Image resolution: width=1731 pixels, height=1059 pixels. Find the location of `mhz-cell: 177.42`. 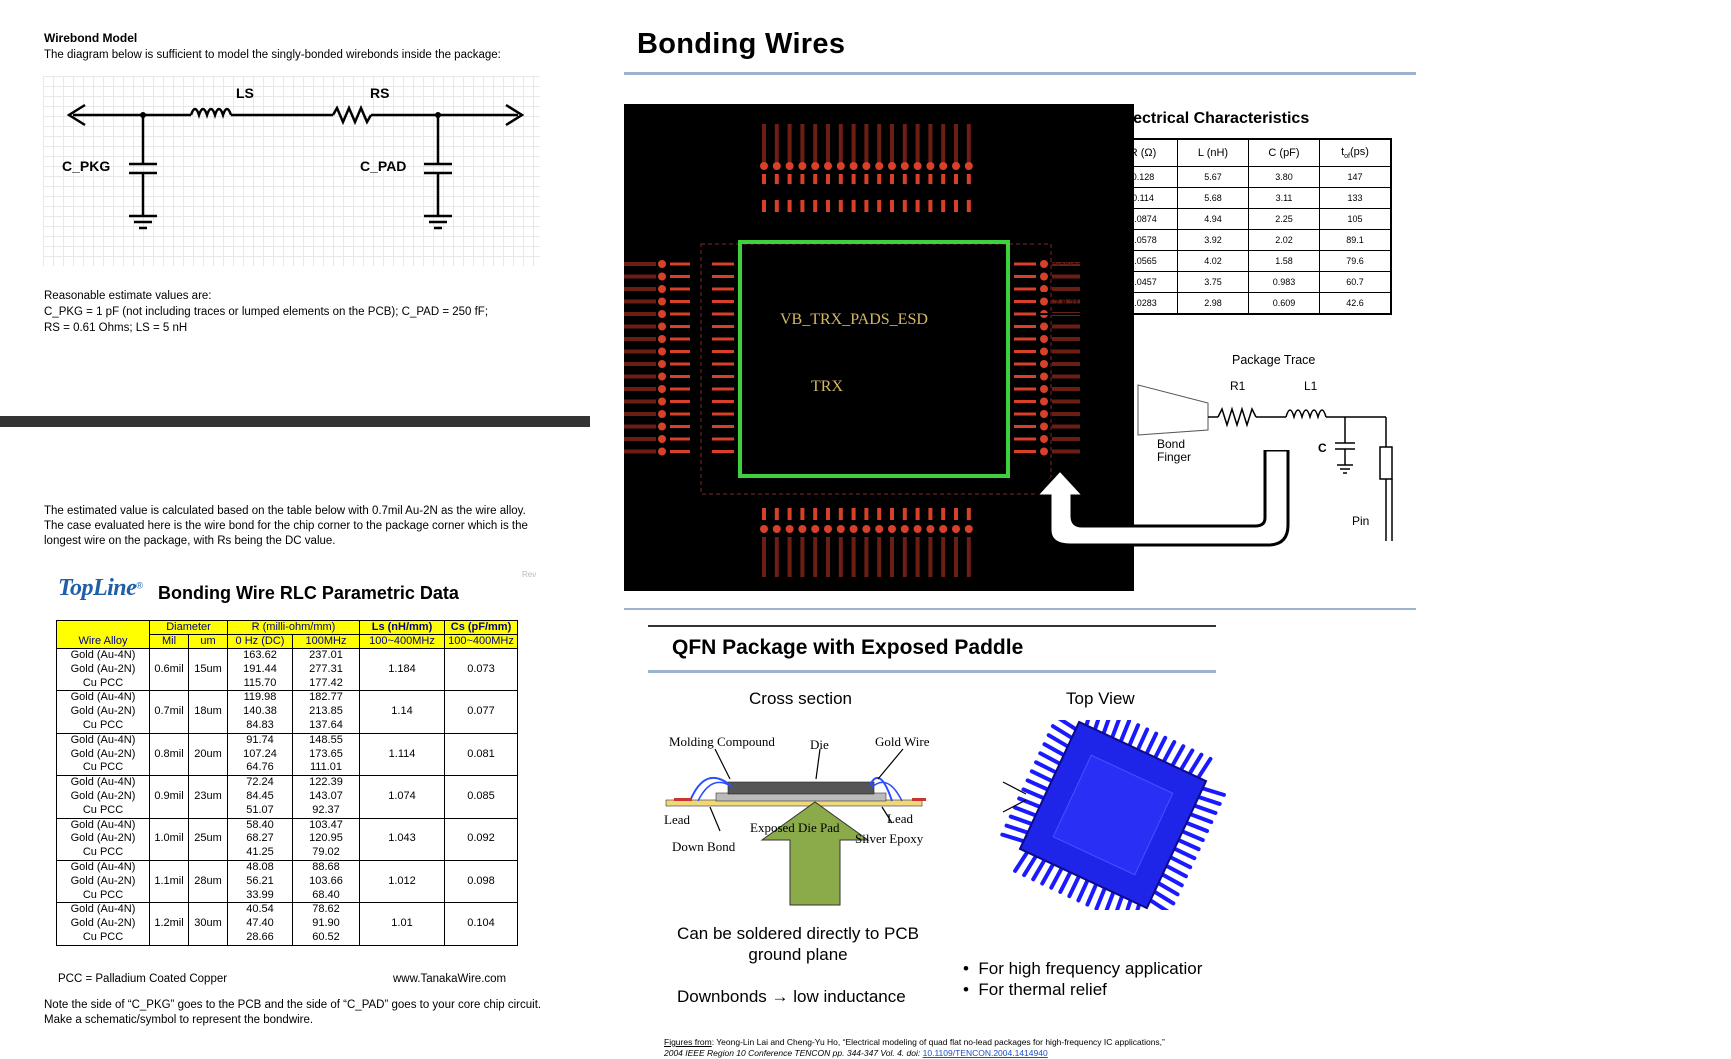

mhz-cell: 177.42 is located at coordinates (326, 684).